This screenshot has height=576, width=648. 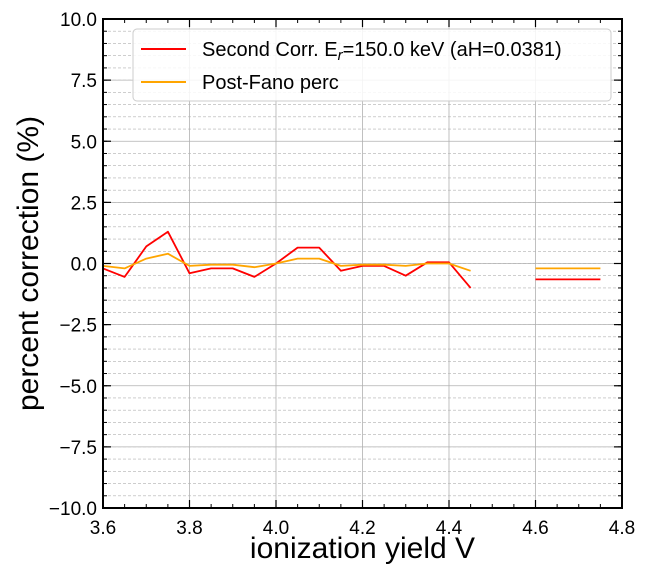 What do you see at coordinates (362, 548) in the screenshot?
I see `x-axis-title: ionization yield V` at bounding box center [362, 548].